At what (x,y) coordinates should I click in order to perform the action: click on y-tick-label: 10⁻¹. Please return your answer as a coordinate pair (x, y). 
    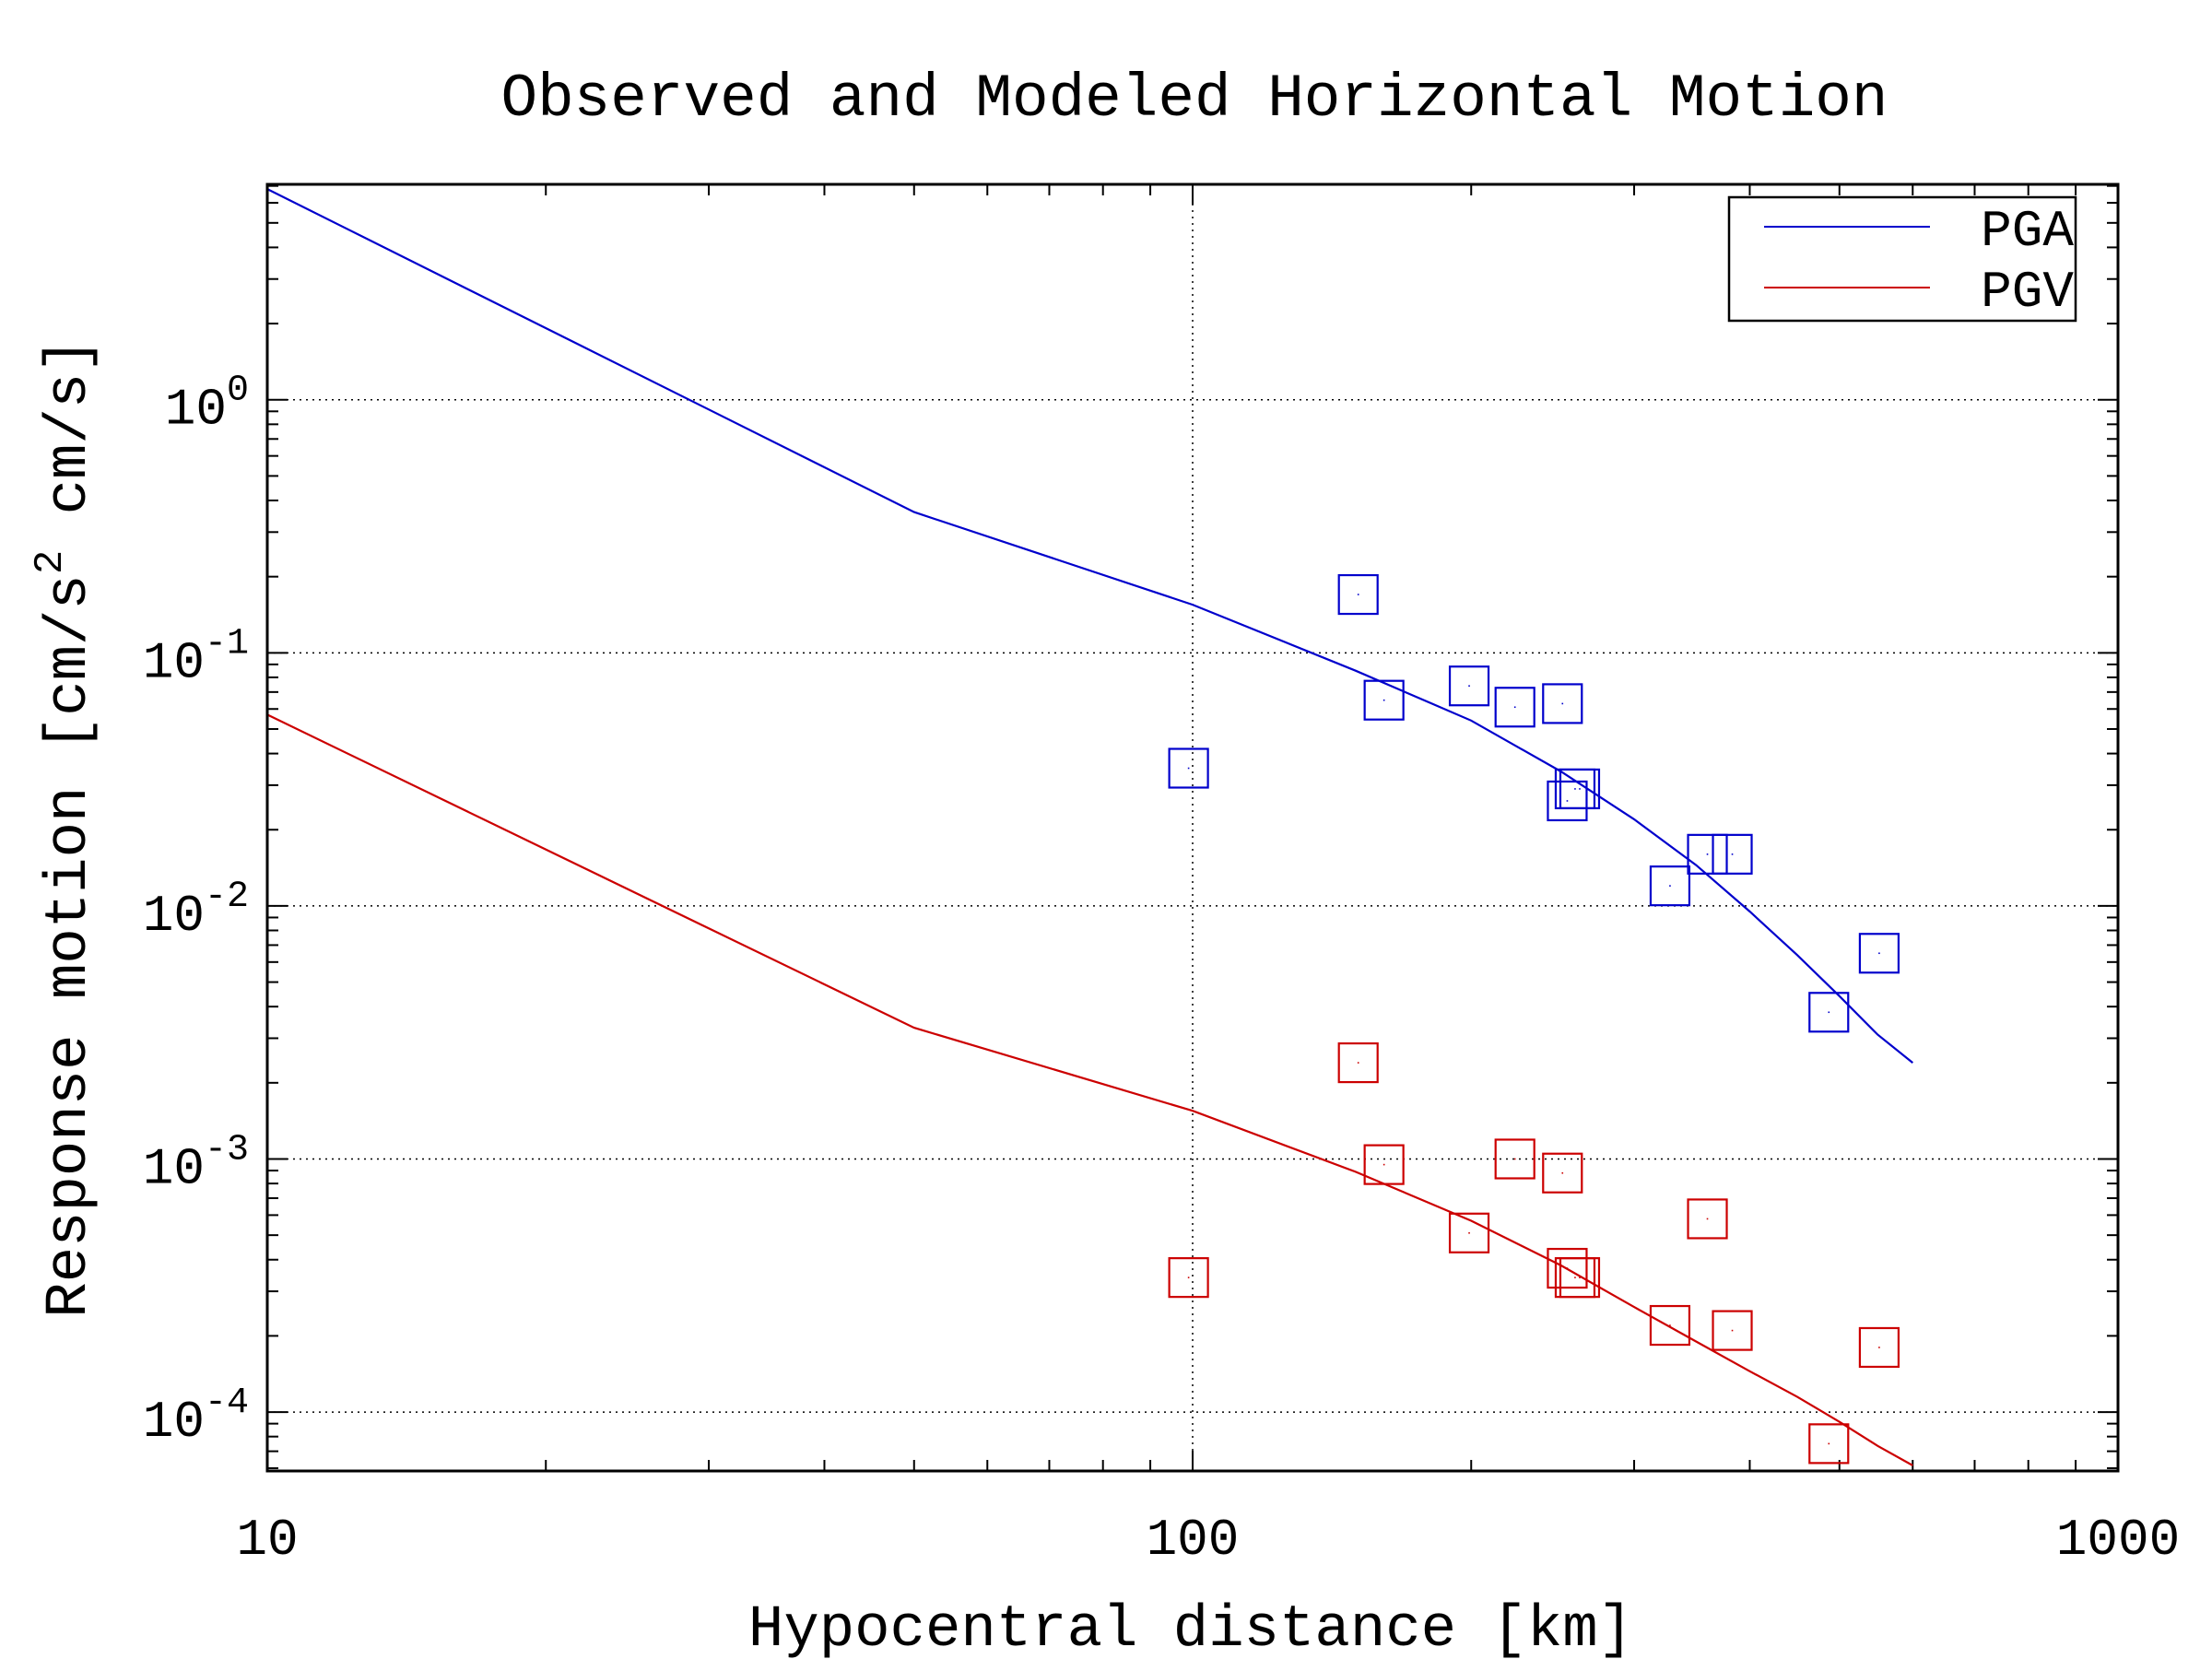
    Looking at the image, I should click on (196, 657).